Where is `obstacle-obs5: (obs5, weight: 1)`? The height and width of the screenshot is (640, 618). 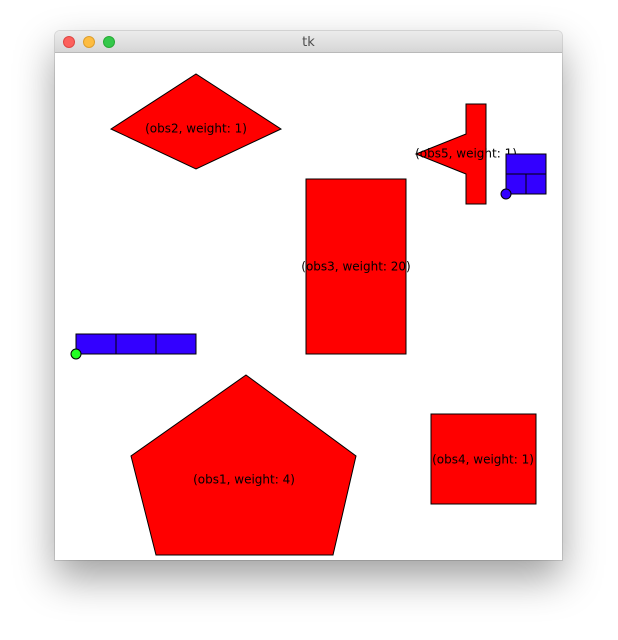
obstacle-obs5: (obs5, weight: 1) is located at coordinates (465, 154).